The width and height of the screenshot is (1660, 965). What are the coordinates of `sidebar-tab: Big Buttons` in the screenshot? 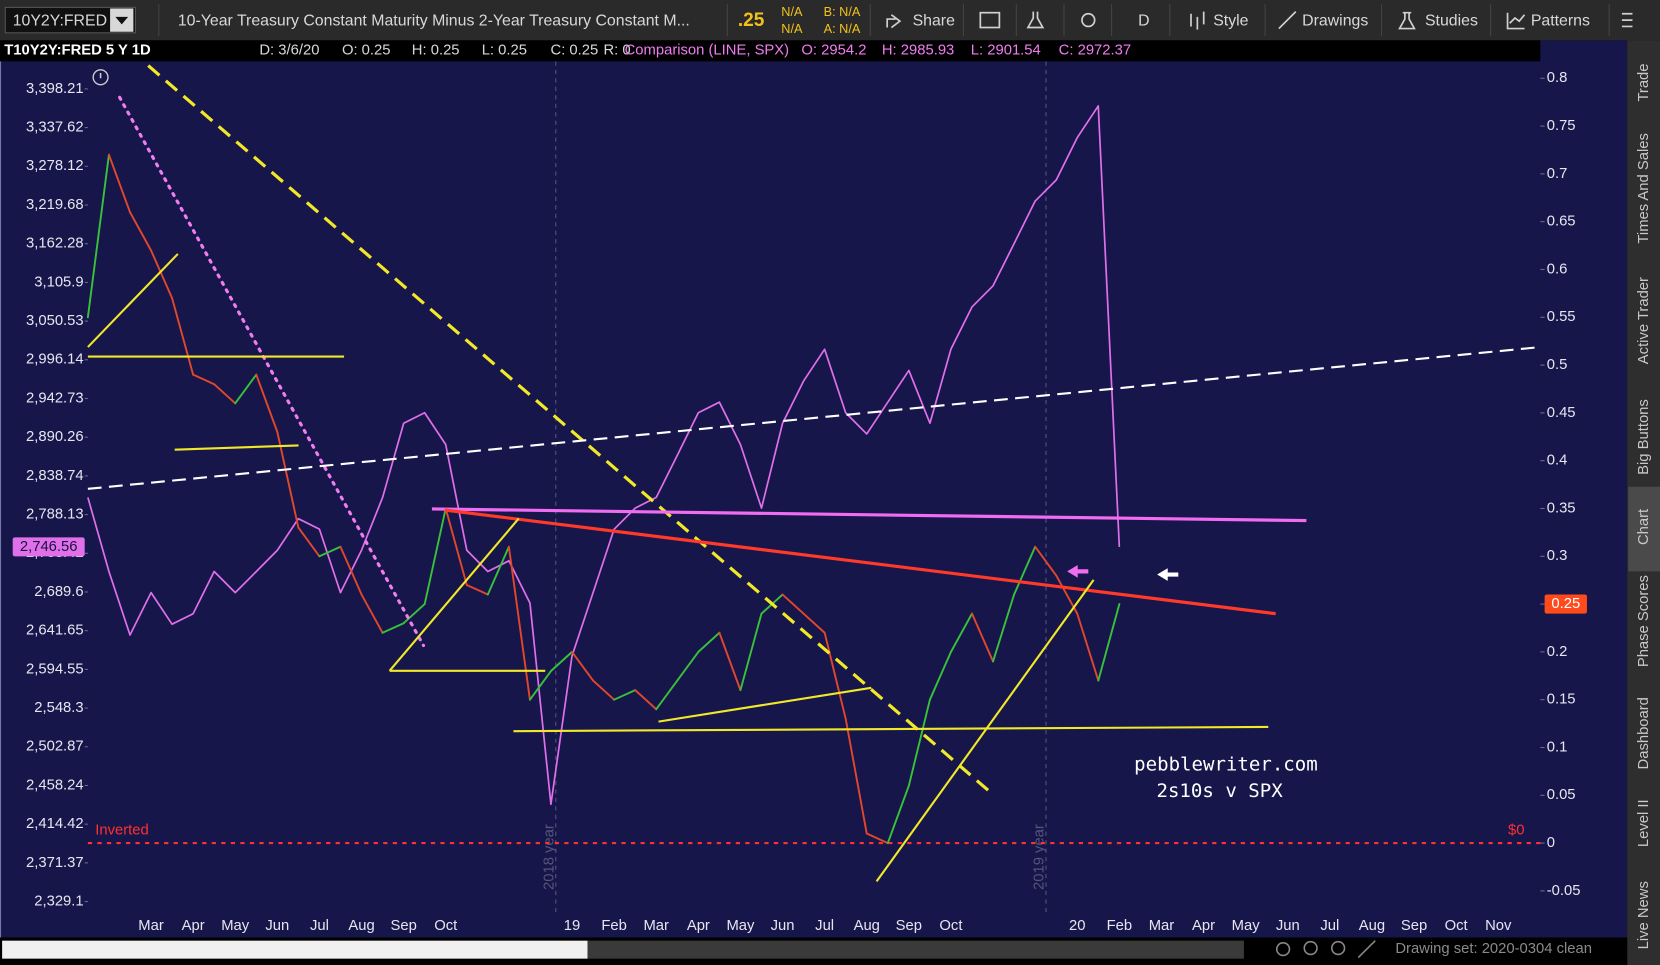 It's located at (1644, 437).